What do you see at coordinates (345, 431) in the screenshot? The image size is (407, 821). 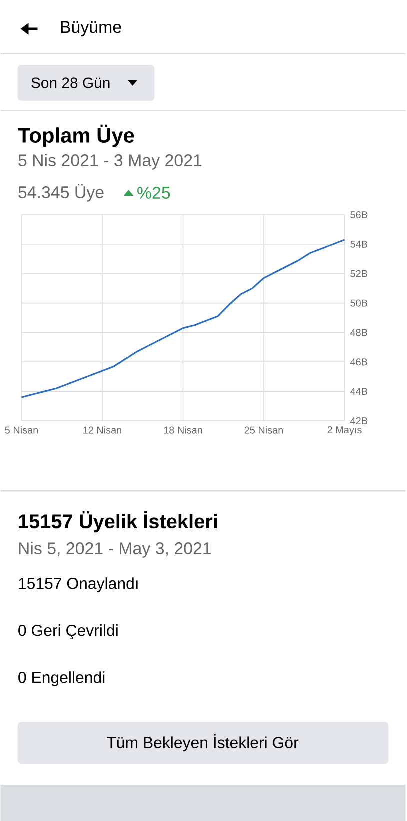 I see `x-tick-label: 2 Mayıs` at bounding box center [345, 431].